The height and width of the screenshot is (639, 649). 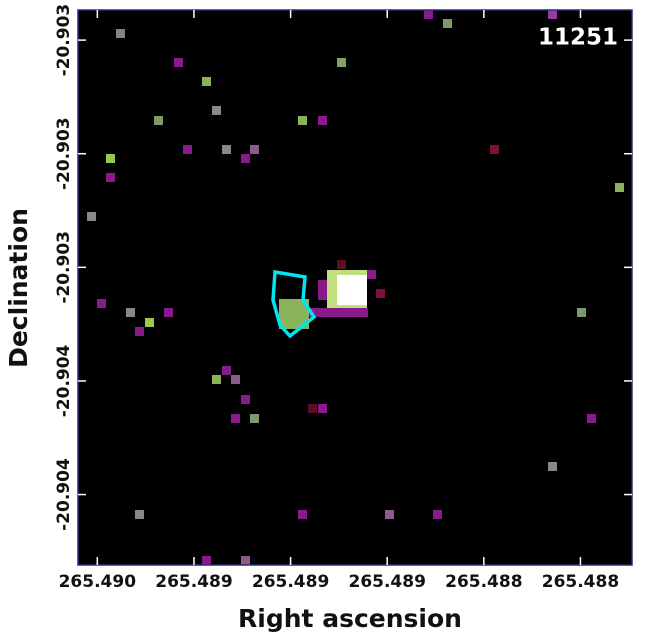 What do you see at coordinates (294, 304) in the screenshot?
I see `region-outline` at bounding box center [294, 304].